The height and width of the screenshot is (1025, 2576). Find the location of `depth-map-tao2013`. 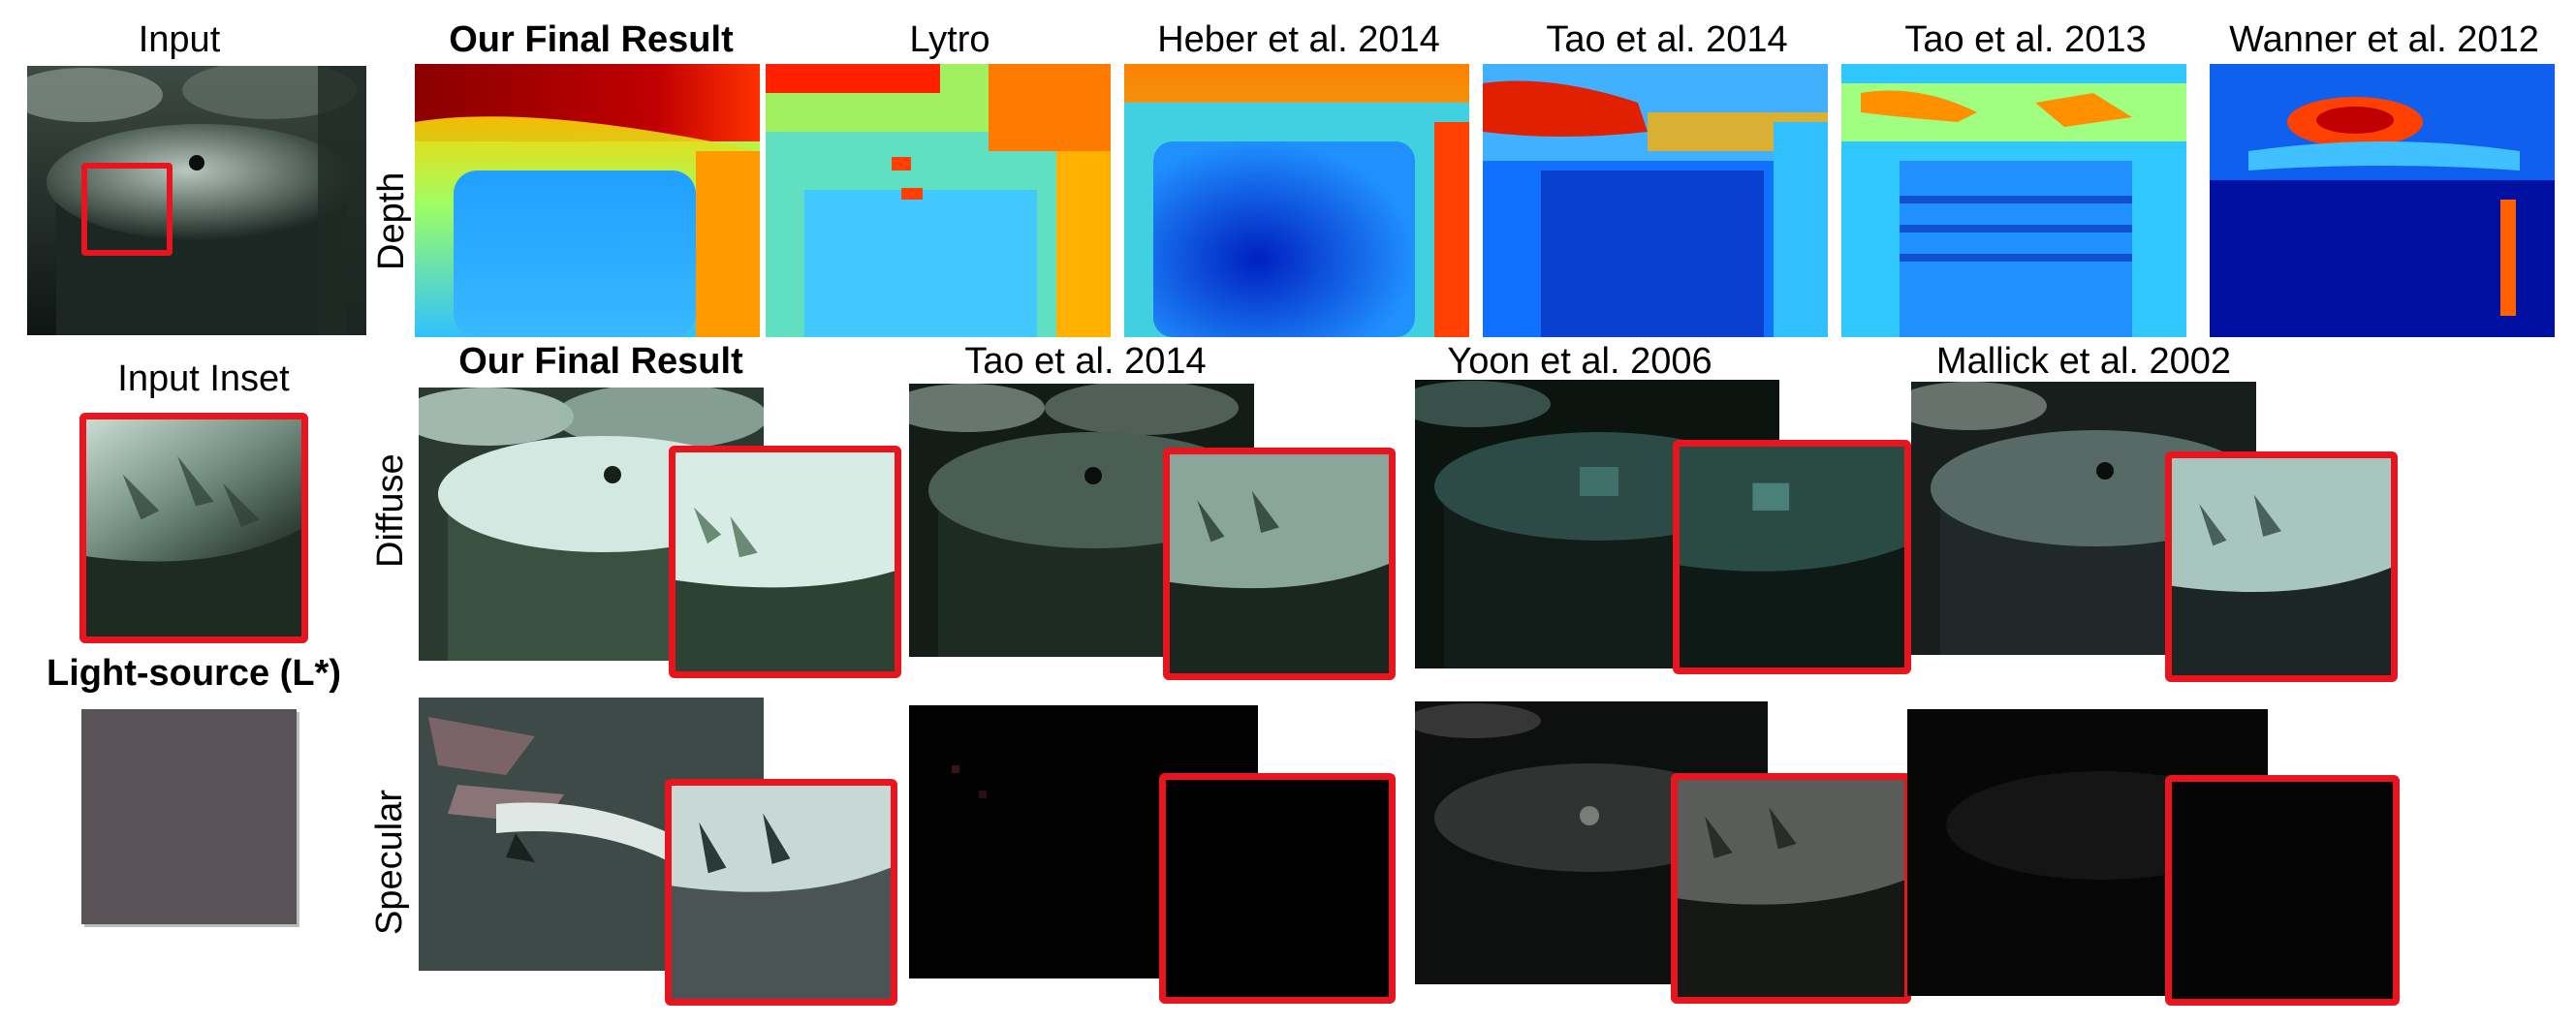

depth-map-tao2013 is located at coordinates (2013, 201).